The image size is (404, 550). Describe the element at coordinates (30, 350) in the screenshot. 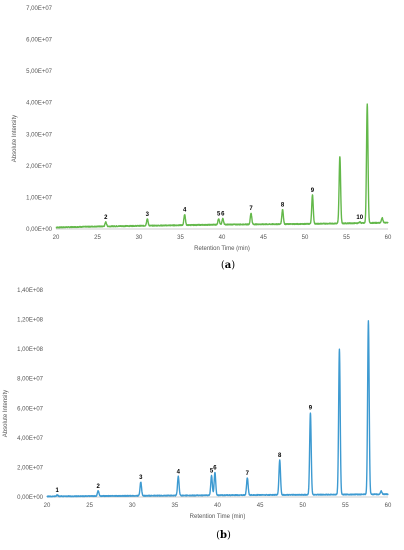

I see `y-tick-label: 1,00E+08` at that location.